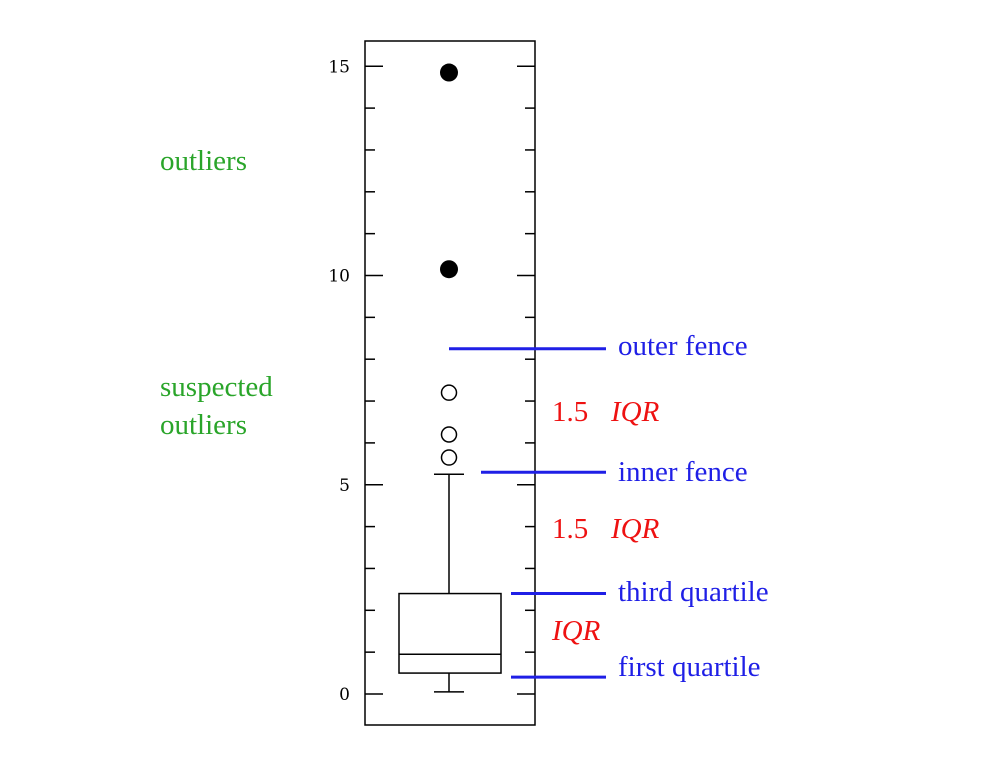 Image resolution: width=998 pixels, height=764 pixels. Describe the element at coordinates (576, 631) in the screenshot. I see `iqr-box-label: IQR` at that location.